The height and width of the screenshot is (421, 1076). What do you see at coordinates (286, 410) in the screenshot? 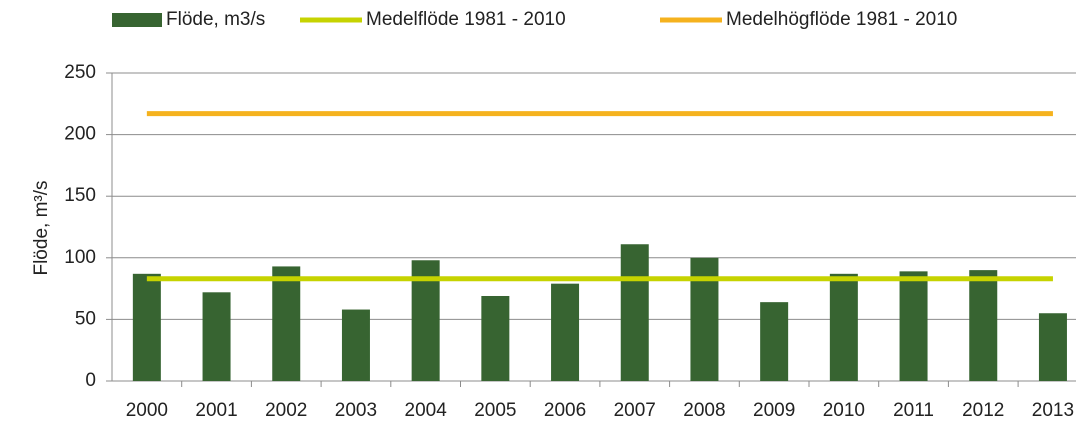
I see `x-tick-label: 2002` at bounding box center [286, 410].